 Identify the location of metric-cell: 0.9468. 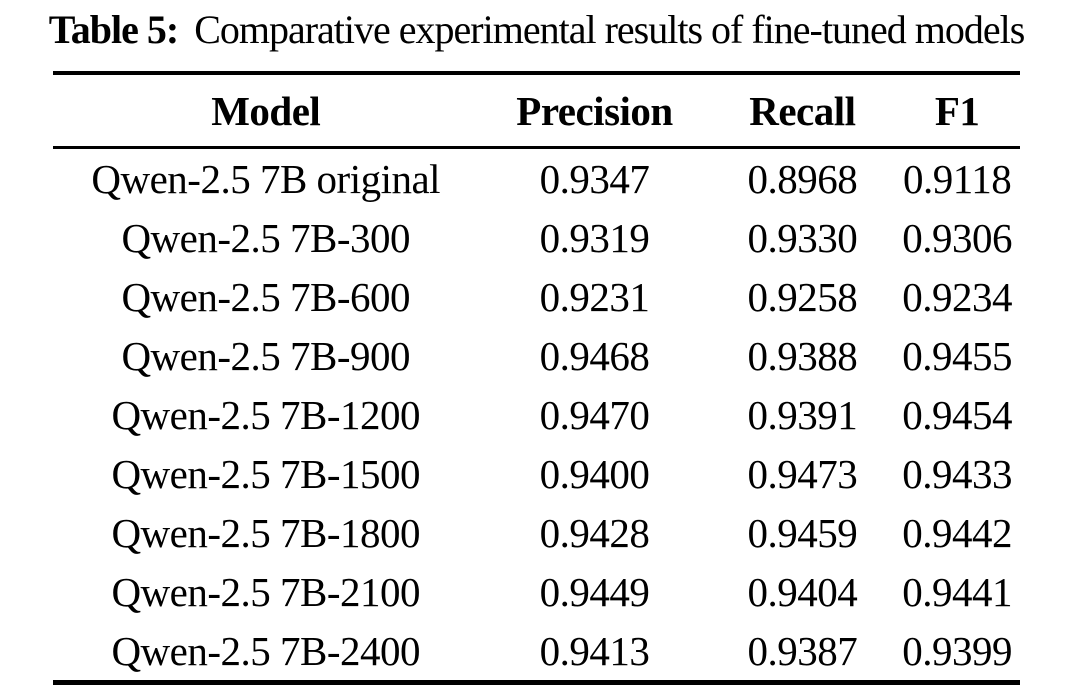
(594, 355).